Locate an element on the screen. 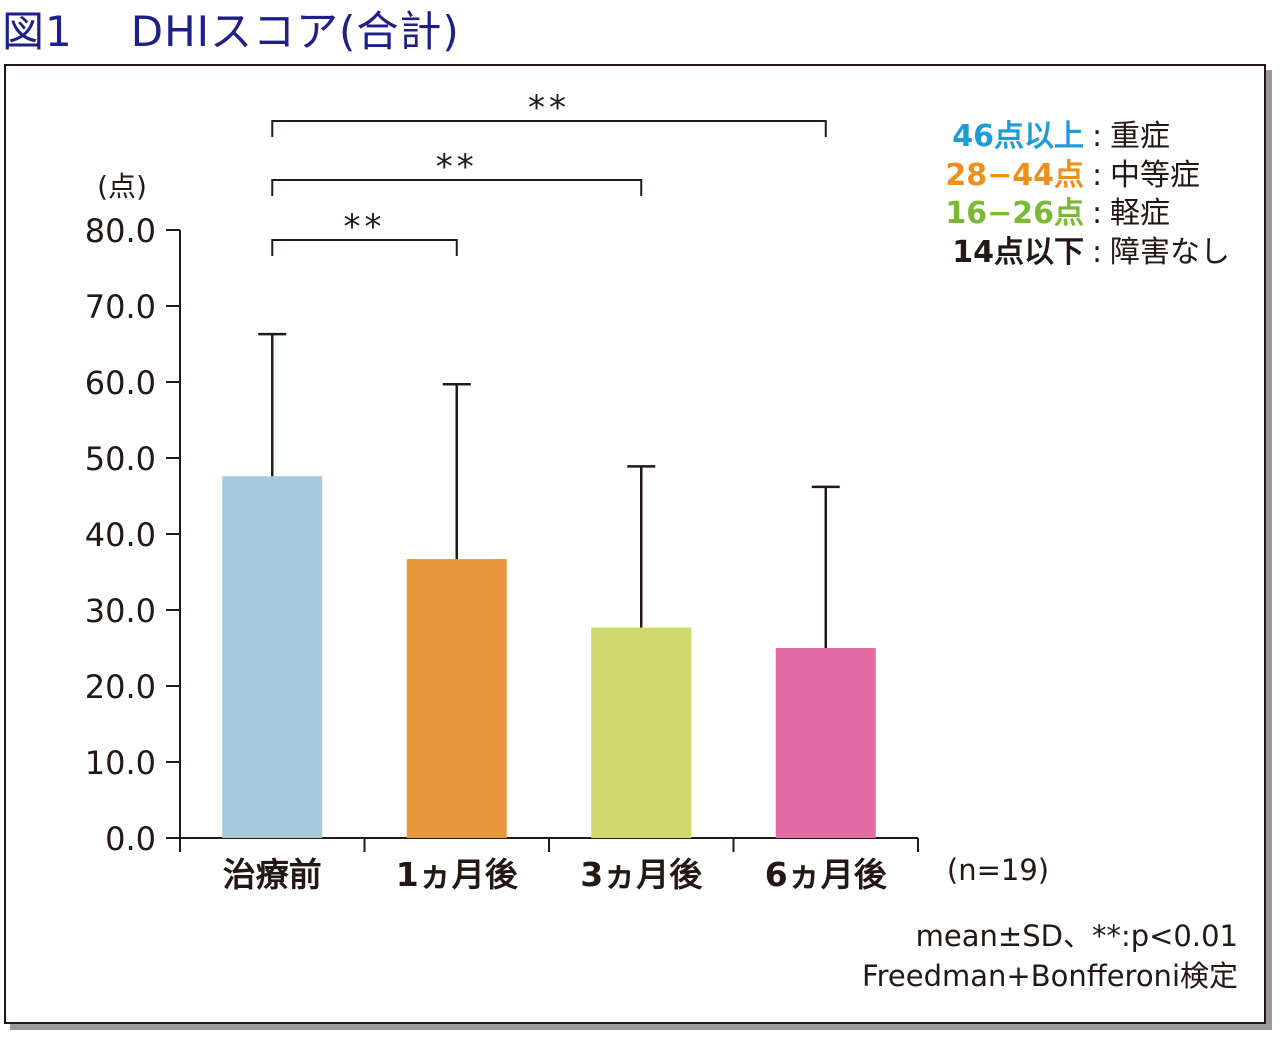  severity-legend: 46点以上: 重症 28−44点: 中等症 16−26点: 軽症 14点以下: 障害なし is located at coordinates (1074, 195).